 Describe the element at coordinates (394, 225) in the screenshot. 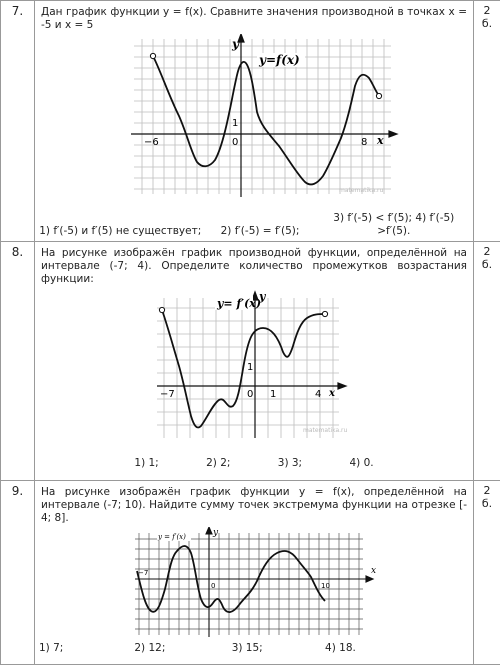

I see `answer-3-4: 3) f′(-5) < f′(5); 4) f′(-5) >f′(5).` at that location.